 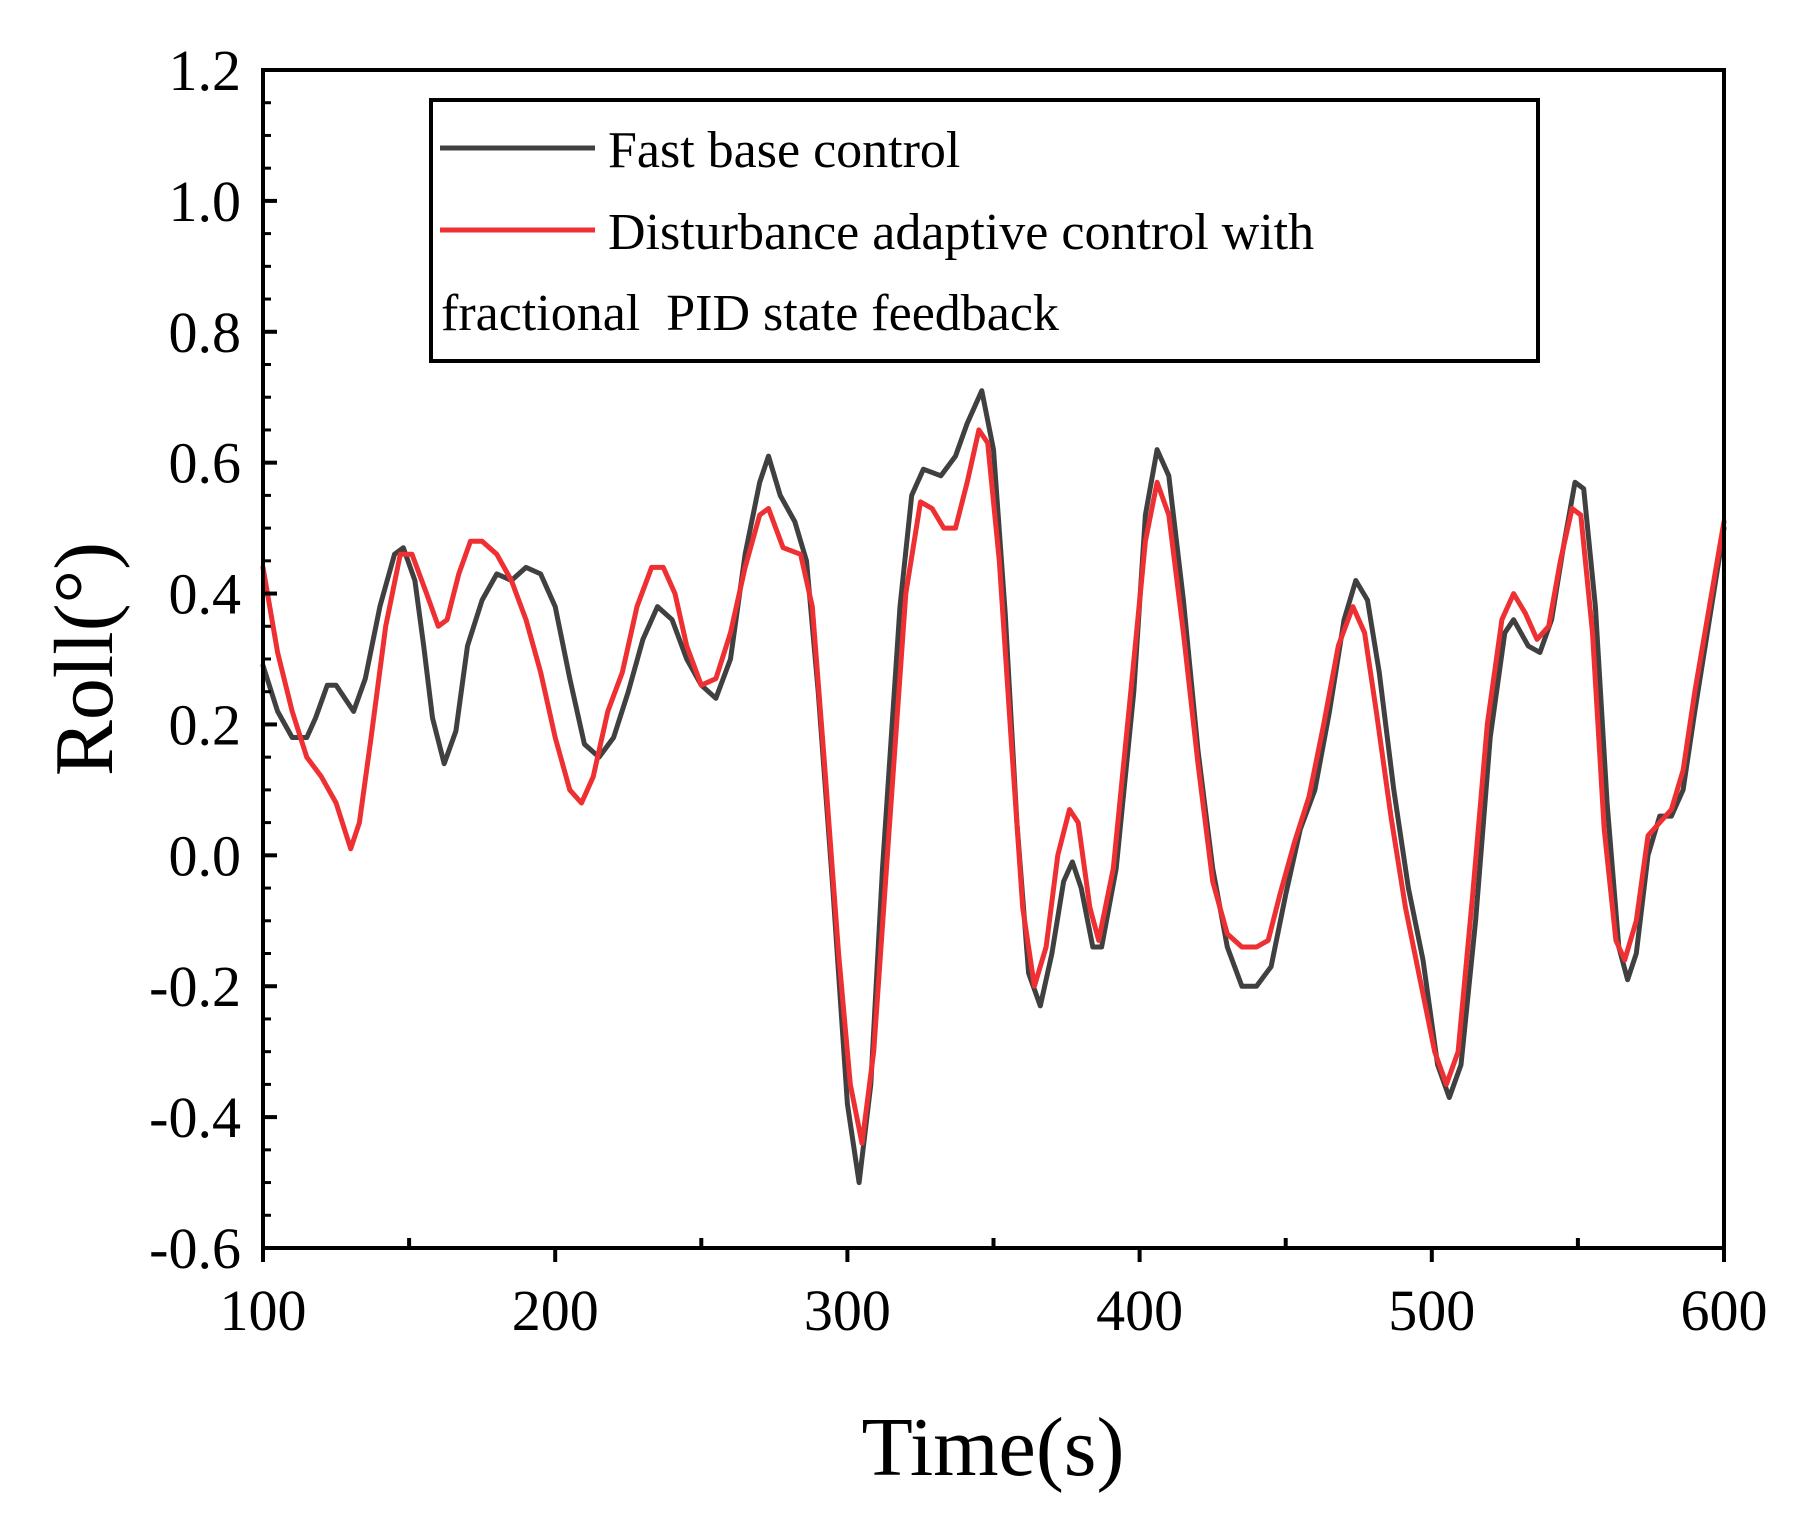 I want to click on x-tick-label: 500, so click(x=1431, y=1310).